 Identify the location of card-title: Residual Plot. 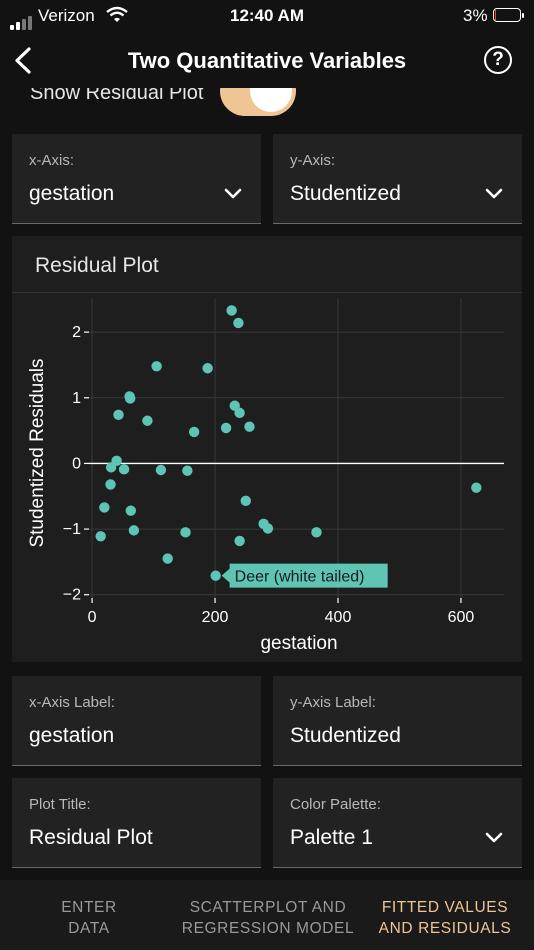
(97, 265).